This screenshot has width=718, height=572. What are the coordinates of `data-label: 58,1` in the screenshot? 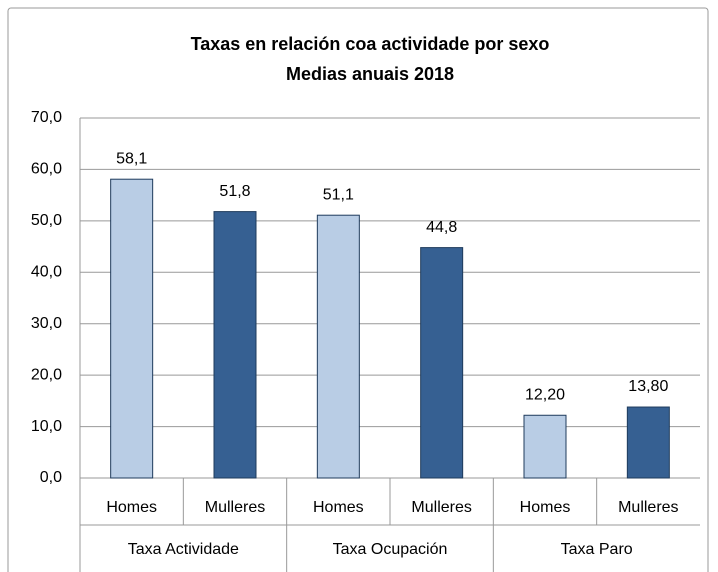 It's located at (131, 158).